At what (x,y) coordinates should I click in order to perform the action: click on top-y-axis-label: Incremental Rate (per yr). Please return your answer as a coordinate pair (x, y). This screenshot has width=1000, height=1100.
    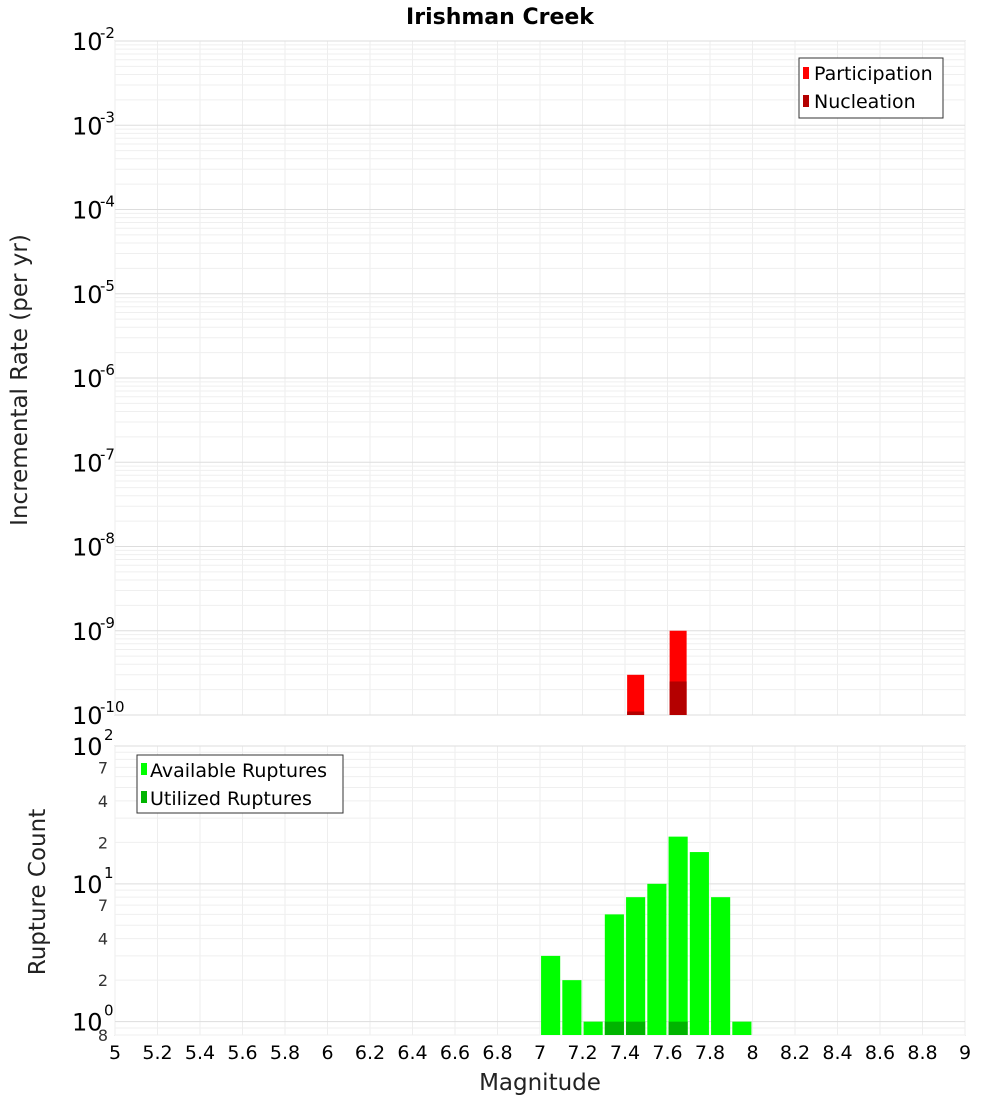
    Looking at the image, I should click on (20, 380).